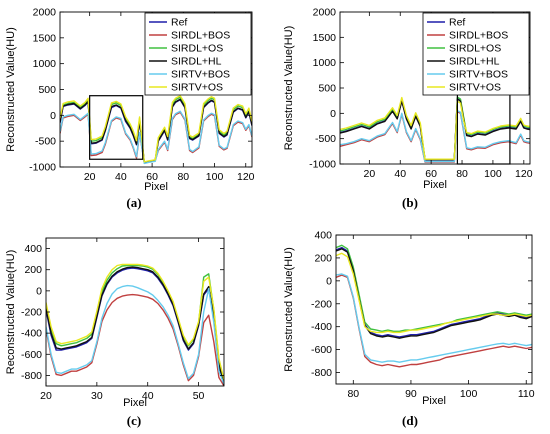 The height and width of the screenshot is (434, 550). I want to click on panel-caption: (d), so click(410, 420).